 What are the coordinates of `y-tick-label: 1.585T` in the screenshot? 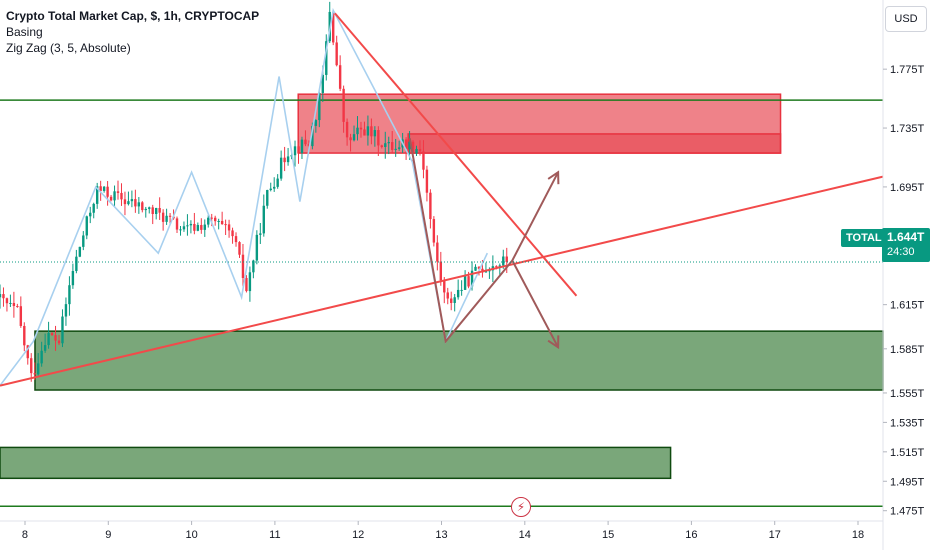 It's located at (907, 350).